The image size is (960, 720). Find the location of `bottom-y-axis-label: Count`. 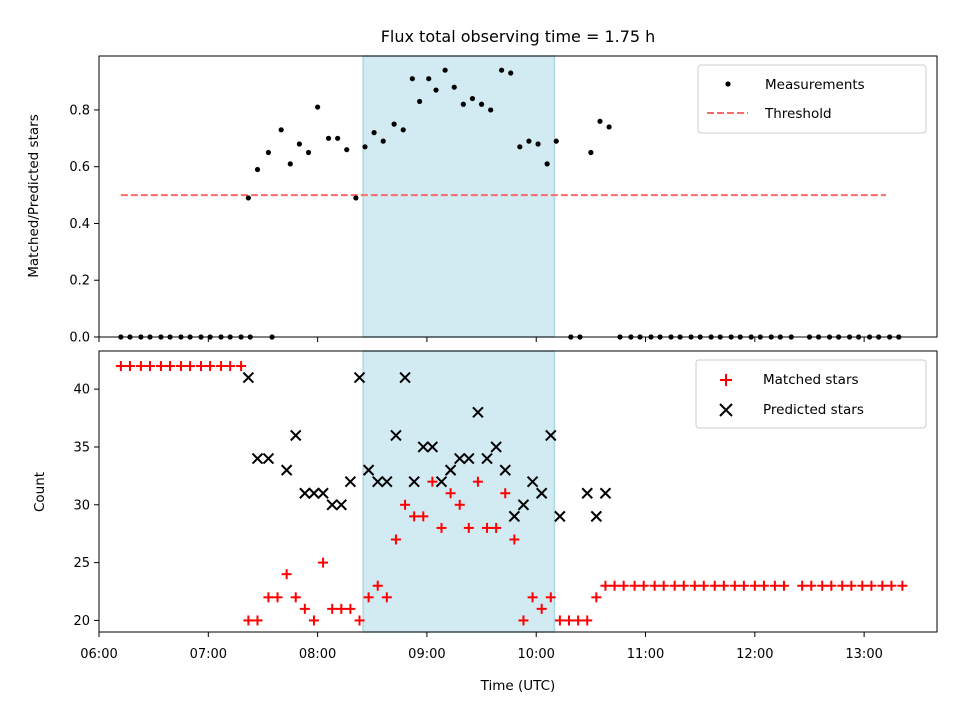

bottom-y-axis-label: Count is located at coordinates (40, 492).